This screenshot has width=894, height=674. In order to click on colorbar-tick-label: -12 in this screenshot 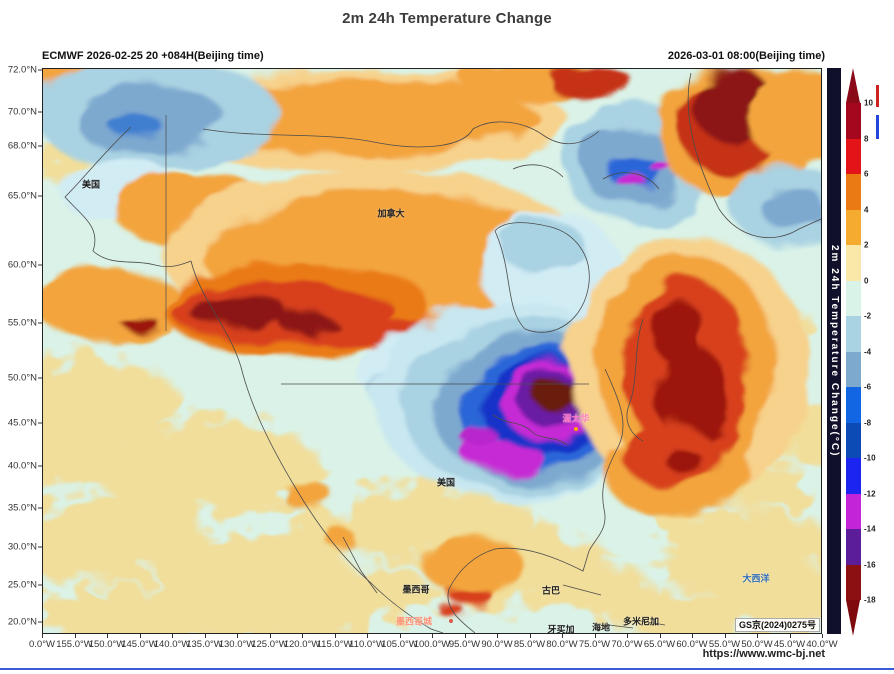, I will do `click(870, 493)`.